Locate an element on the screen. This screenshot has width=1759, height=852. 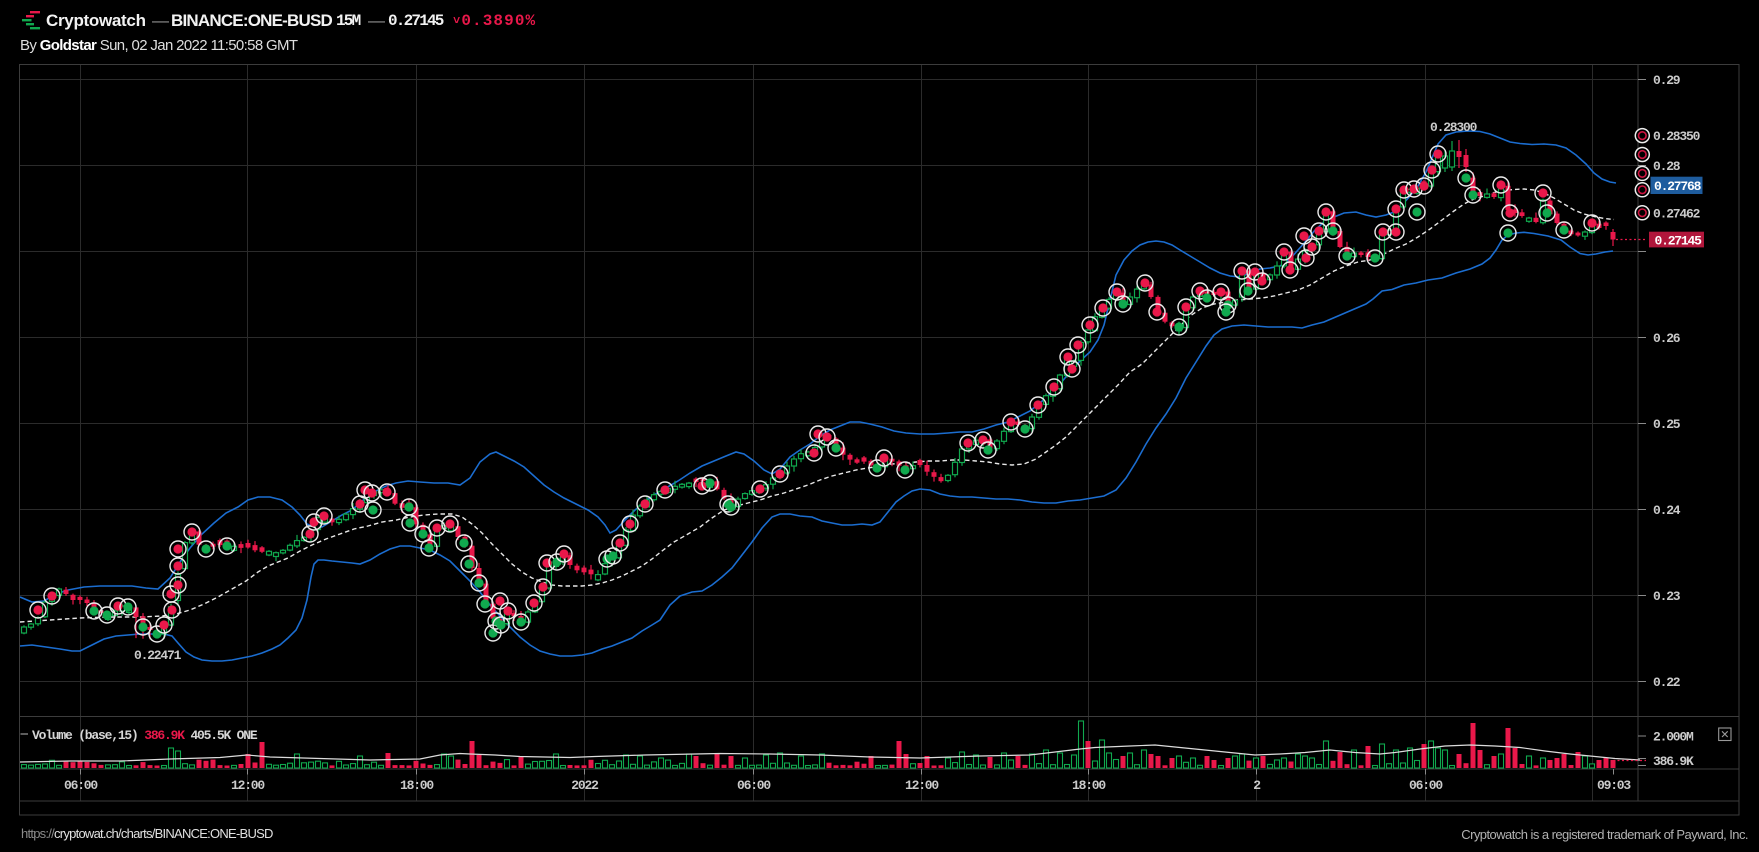
svg-text: 2.000M is located at coordinates (1673, 737).